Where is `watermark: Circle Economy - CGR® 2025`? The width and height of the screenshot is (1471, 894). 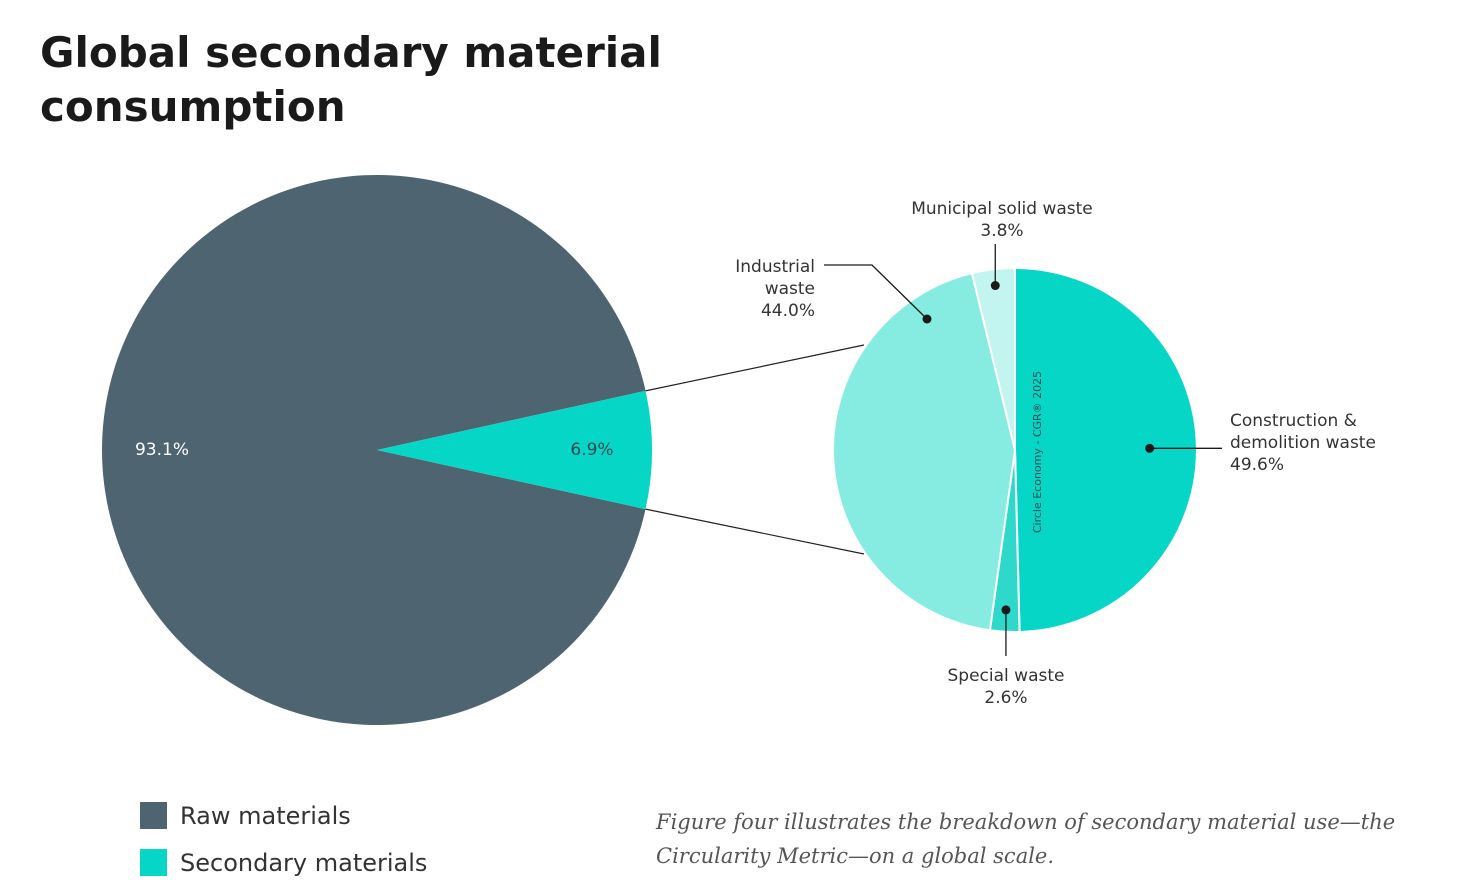 watermark: Circle Economy - CGR® 2025 is located at coordinates (1037, 452).